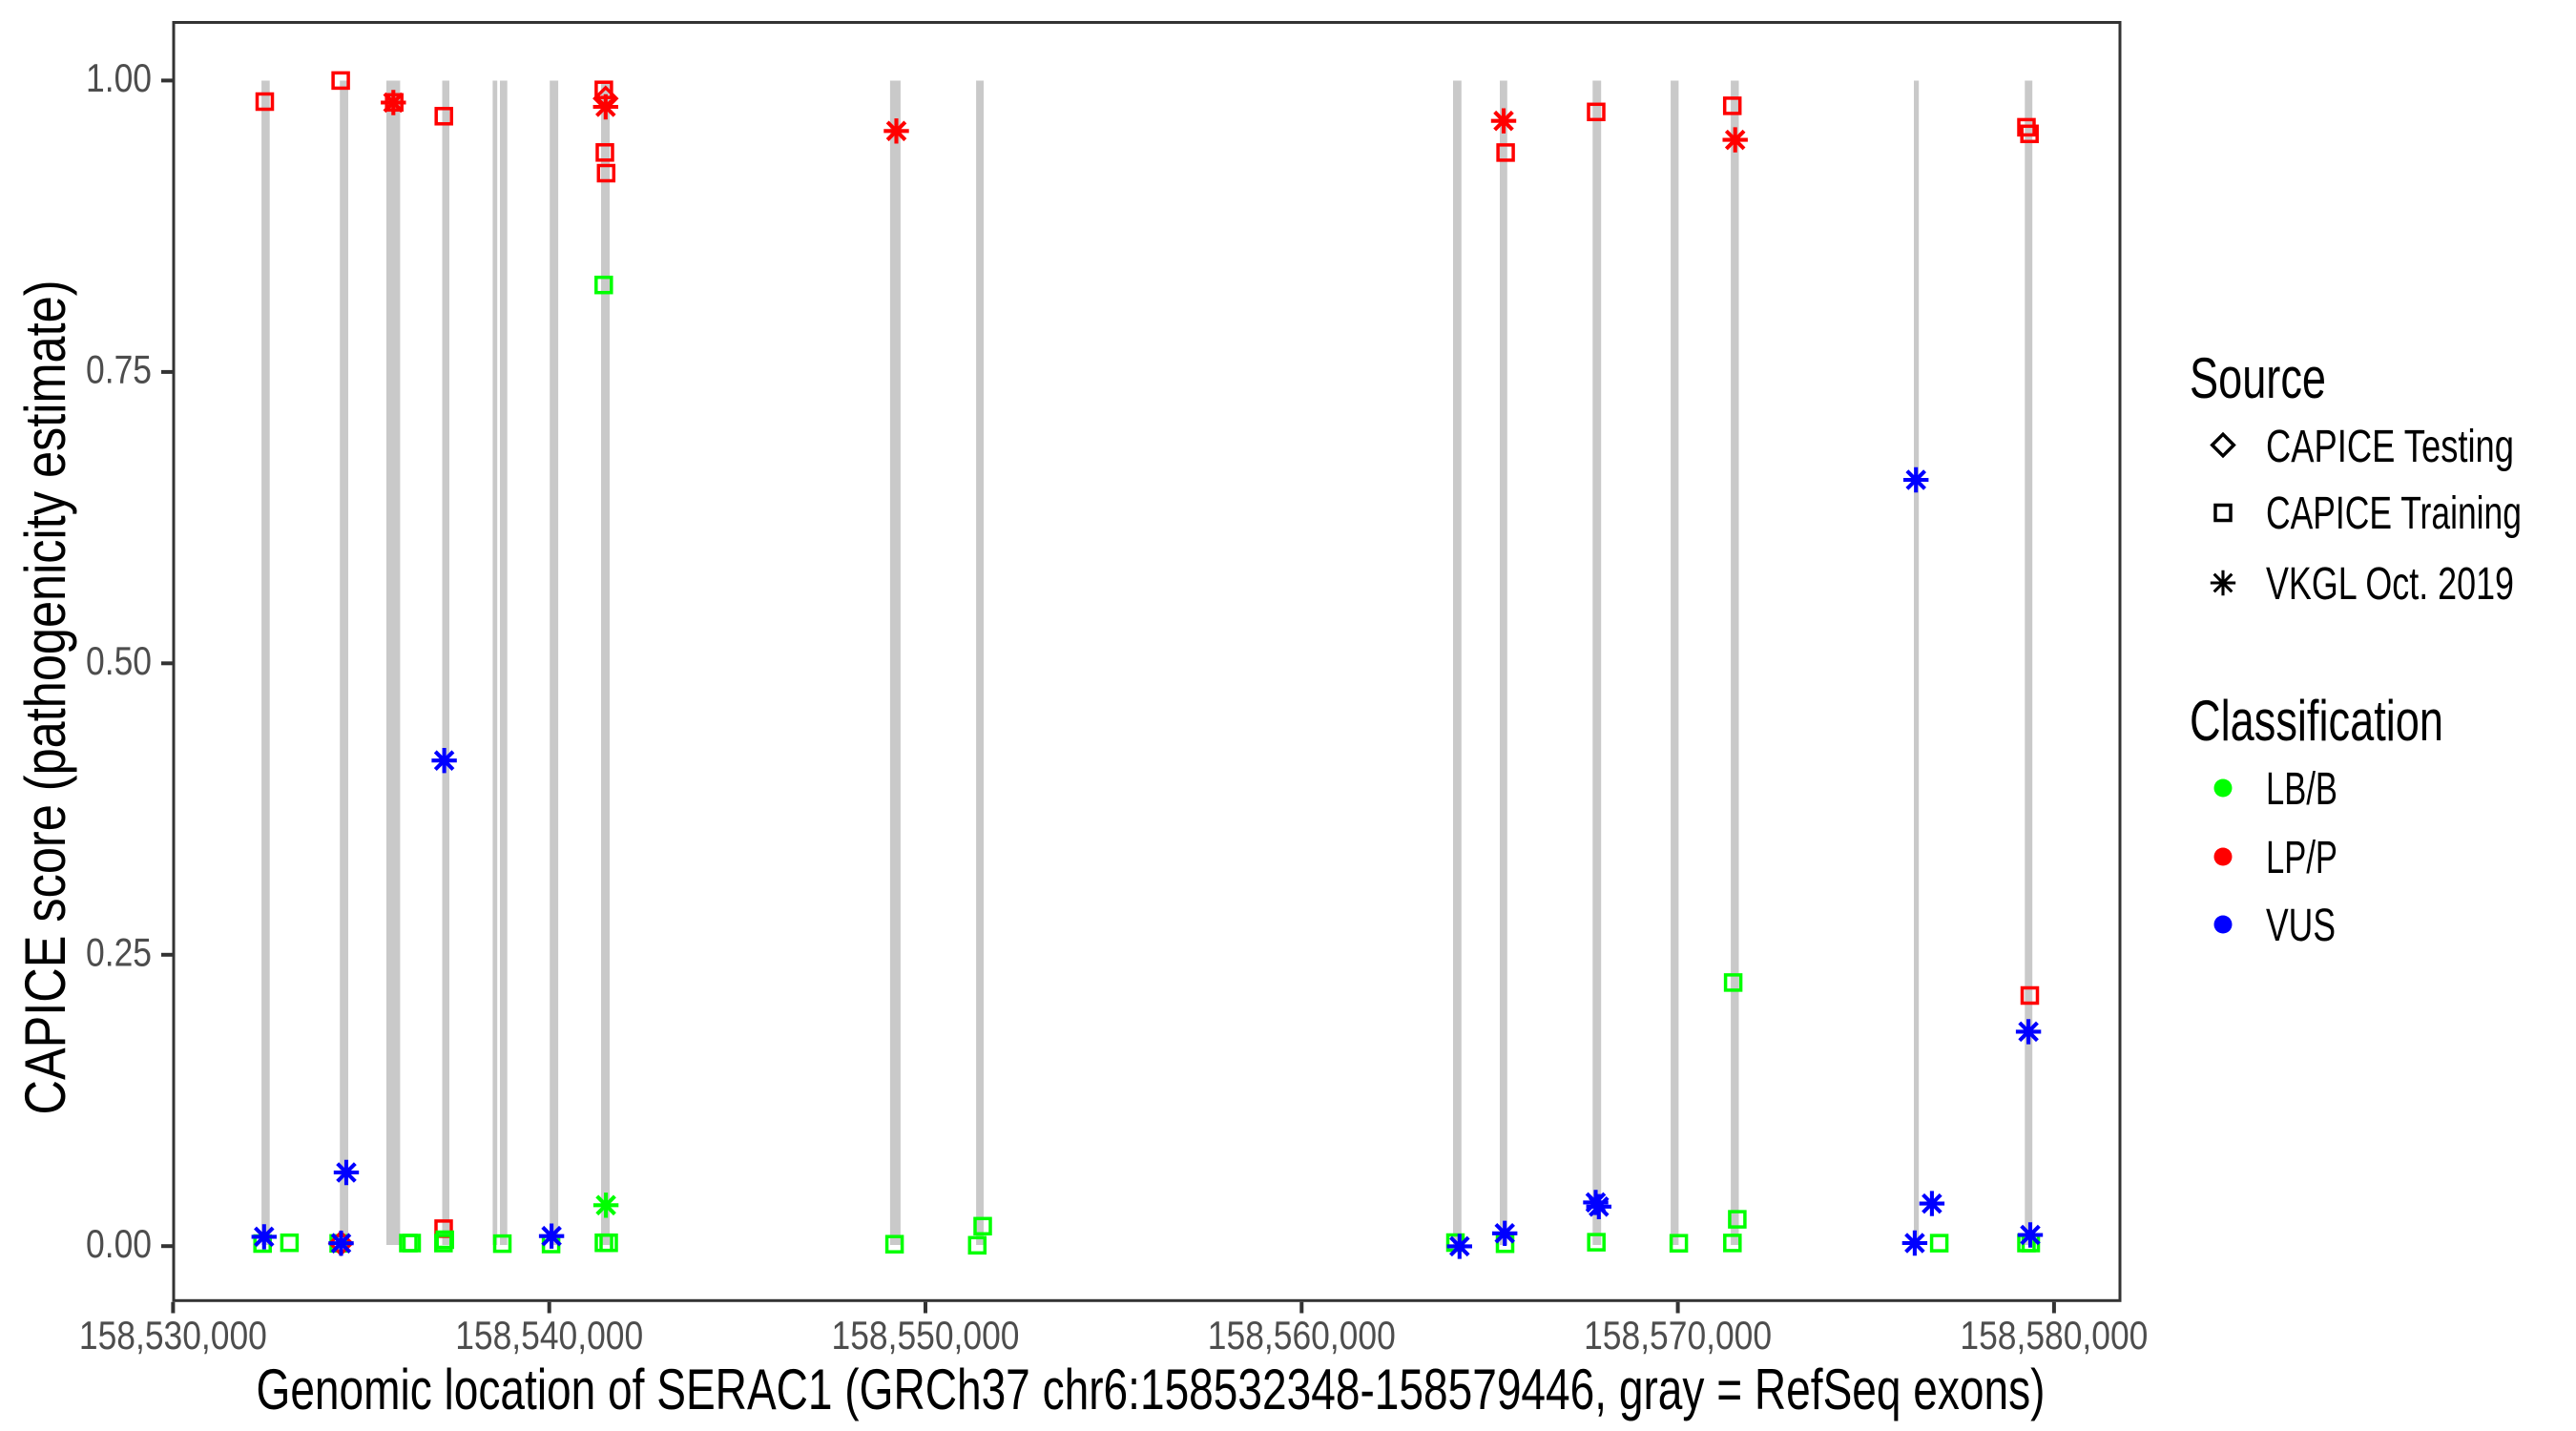 Image resolution: width=2576 pixels, height=1431 pixels. What do you see at coordinates (2258, 378) in the screenshot?
I see `svg-text: Source` at bounding box center [2258, 378].